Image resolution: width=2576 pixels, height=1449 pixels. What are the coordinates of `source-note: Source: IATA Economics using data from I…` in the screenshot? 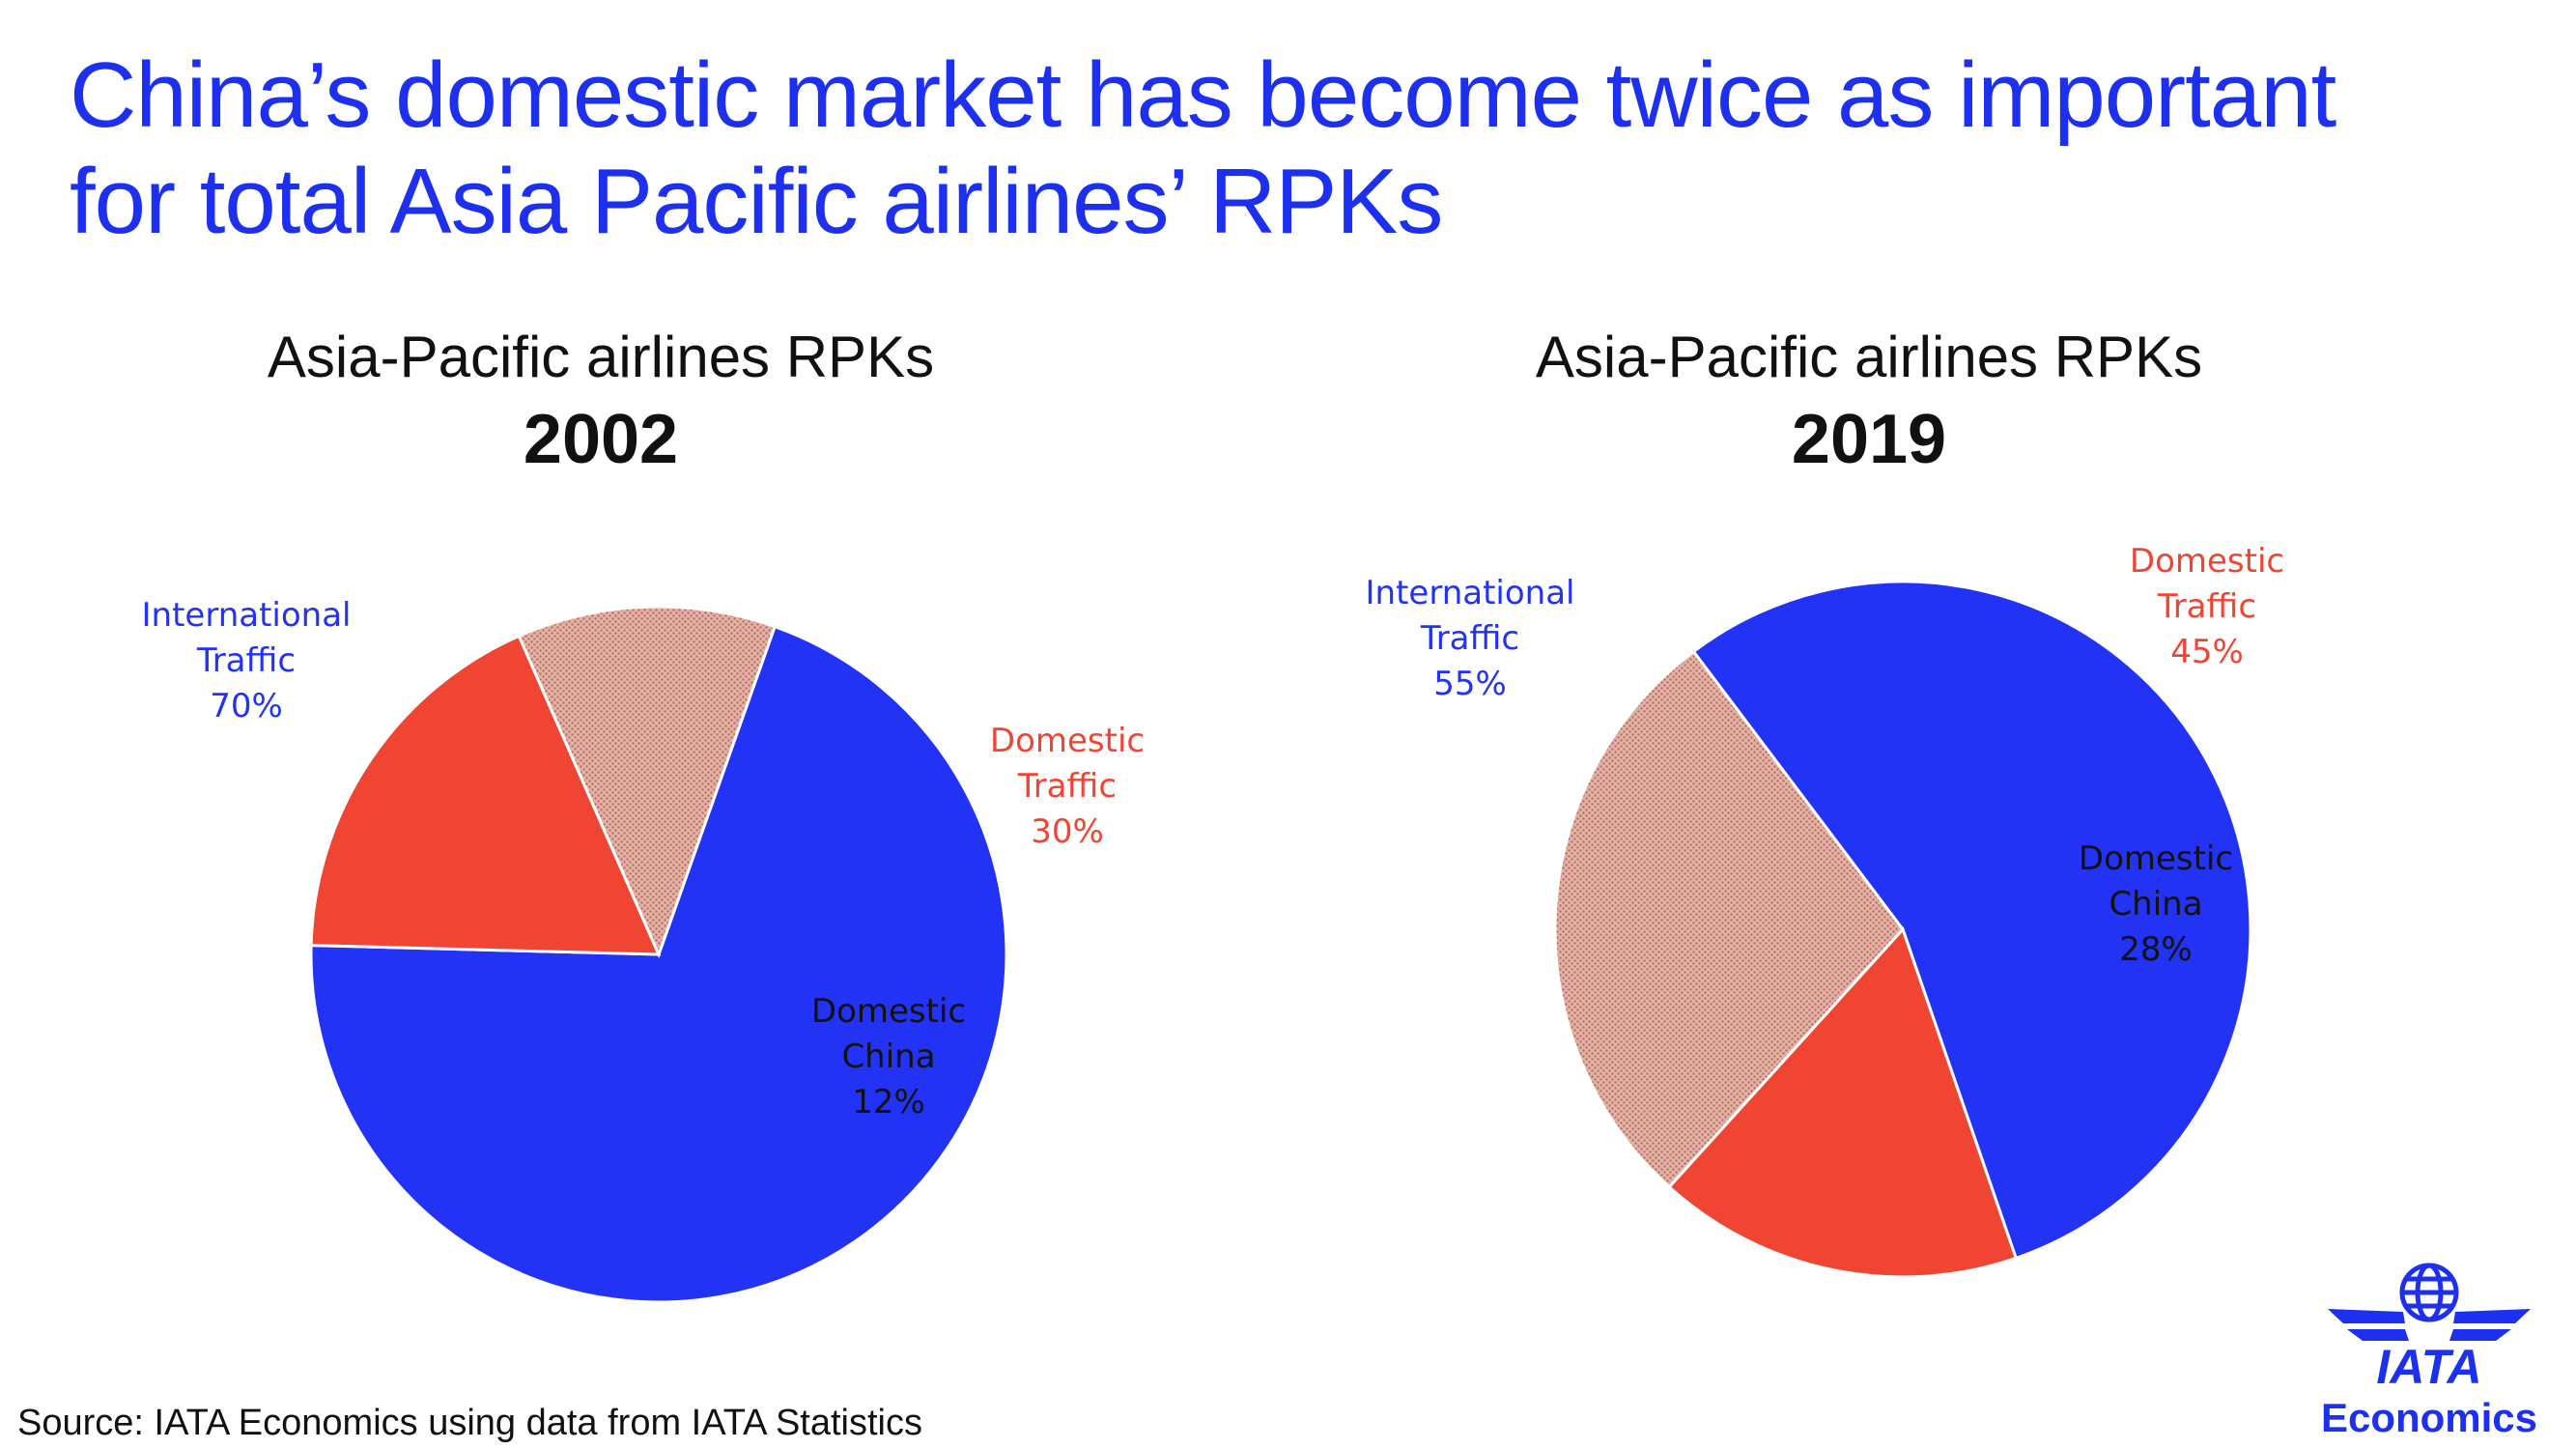 It's located at (469, 1423).